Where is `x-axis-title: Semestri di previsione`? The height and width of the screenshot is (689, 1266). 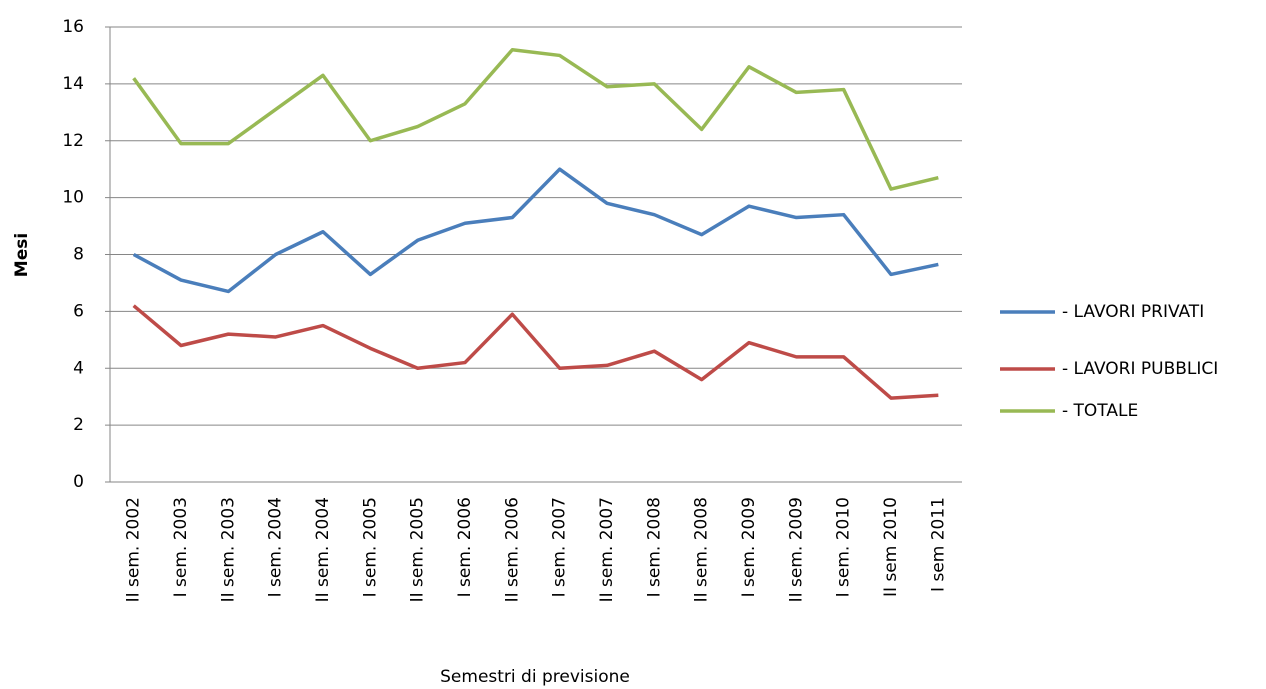
x-axis-title: Semestri di previsione is located at coordinates (535, 677).